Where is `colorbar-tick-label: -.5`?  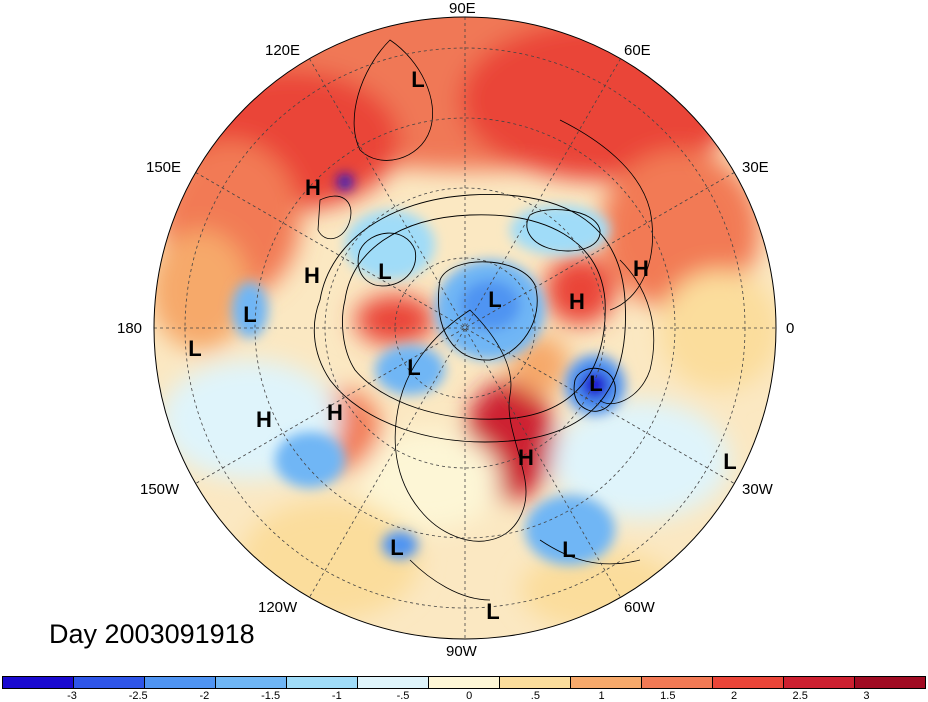
colorbar-tick-label: -.5 is located at coordinates (403, 696).